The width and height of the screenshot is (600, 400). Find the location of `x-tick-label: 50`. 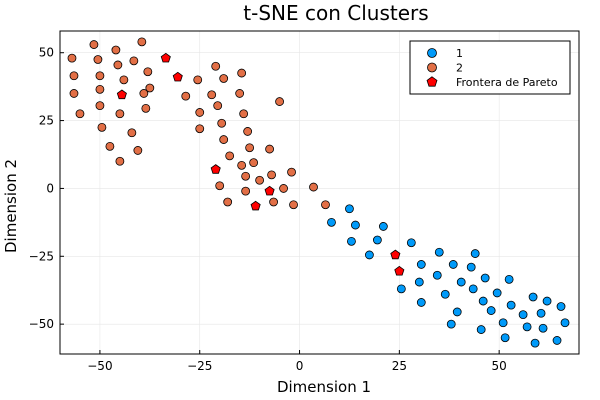

x-tick-label: 50 is located at coordinates (499, 366).